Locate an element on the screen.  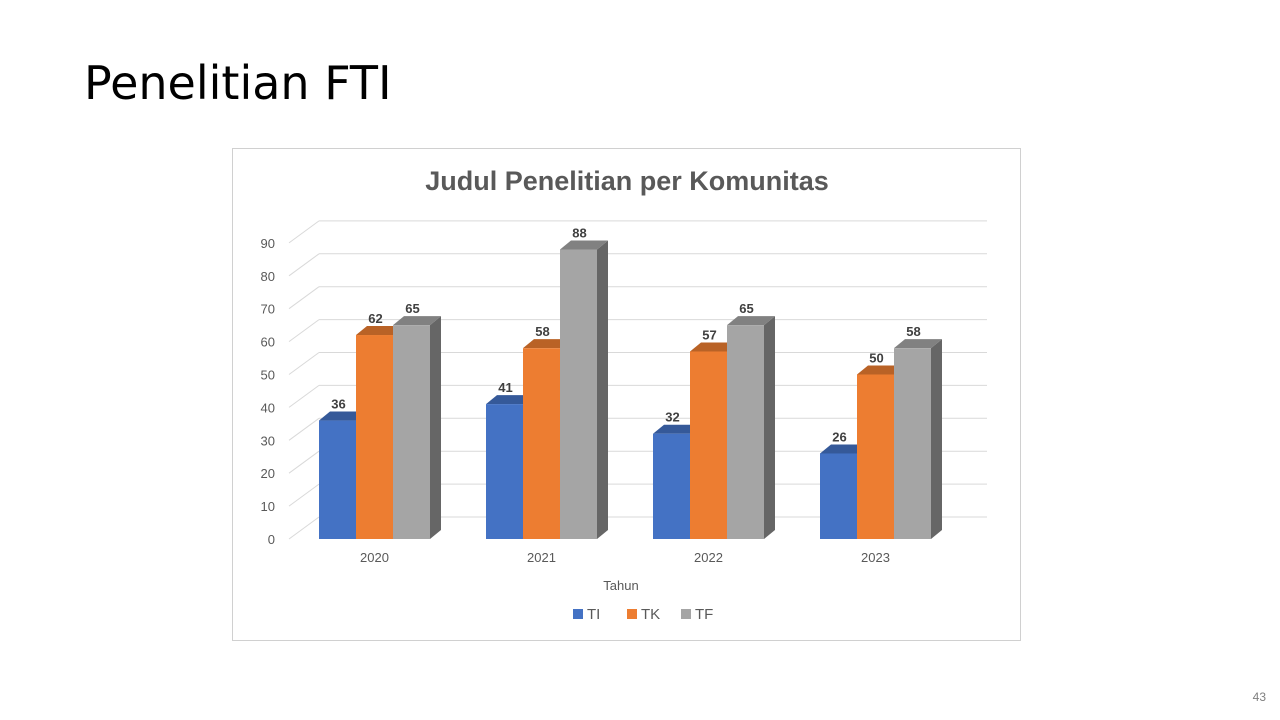
bar-tf-2021: 88 is located at coordinates (584, 382).